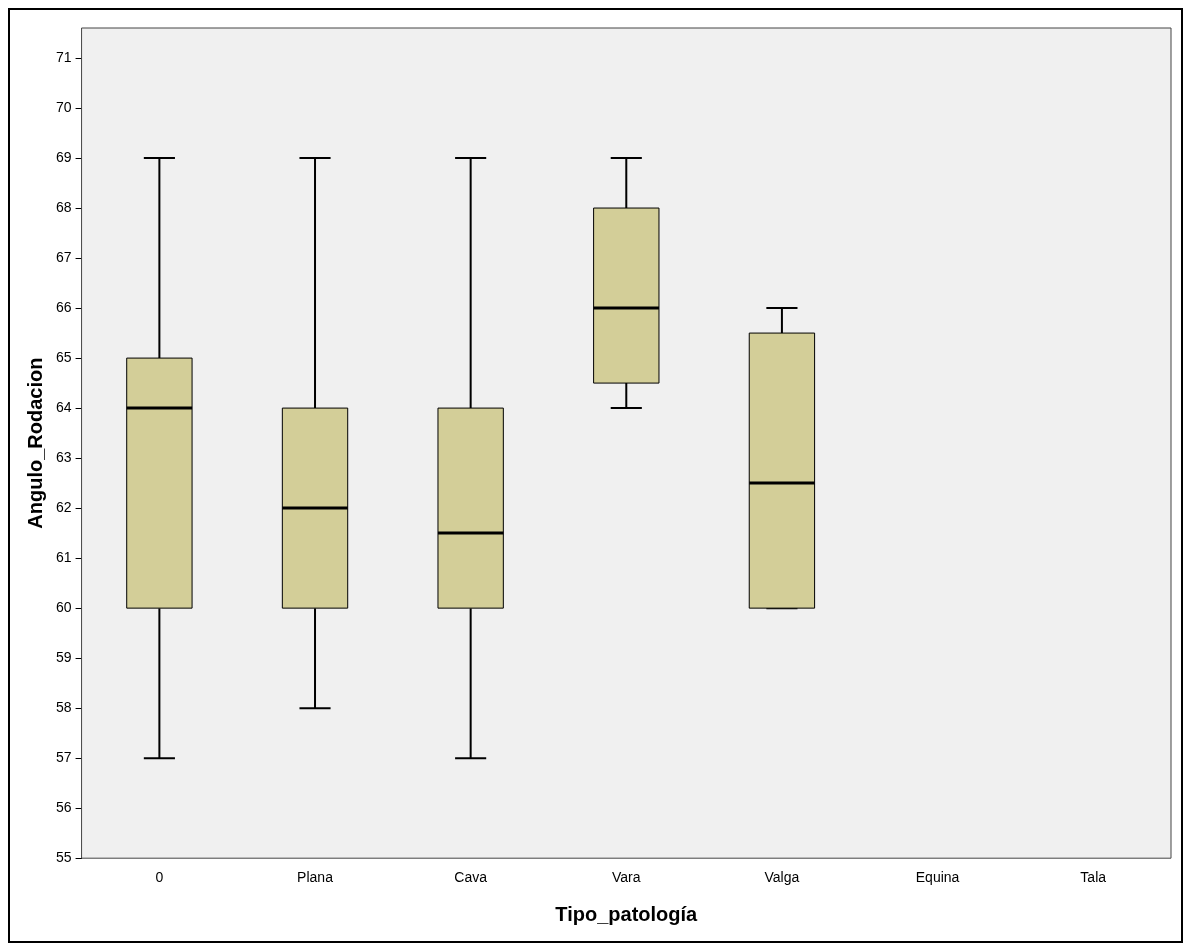 Image resolution: width=1191 pixels, height=951 pixels. I want to click on y-tick-label: 55, so click(63, 857).